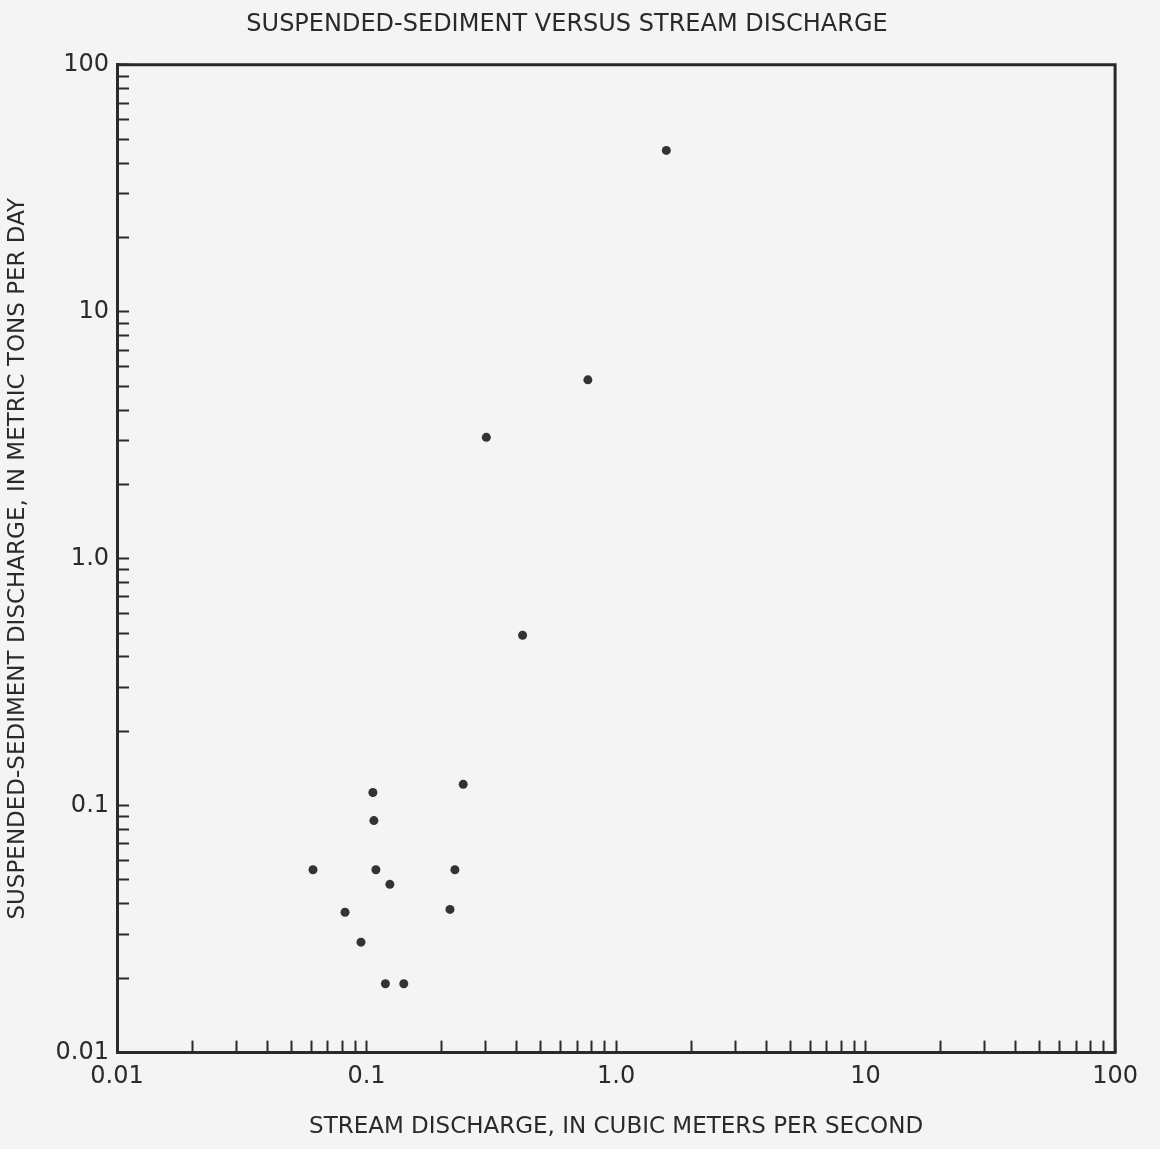 This screenshot has height=1149, width=1160. What do you see at coordinates (15, 558) in the screenshot?
I see `y-axis-title: SUSPENDED-SEDIMENT DISCHARGE, IN METRIC TONS PER DAY` at bounding box center [15, 558].